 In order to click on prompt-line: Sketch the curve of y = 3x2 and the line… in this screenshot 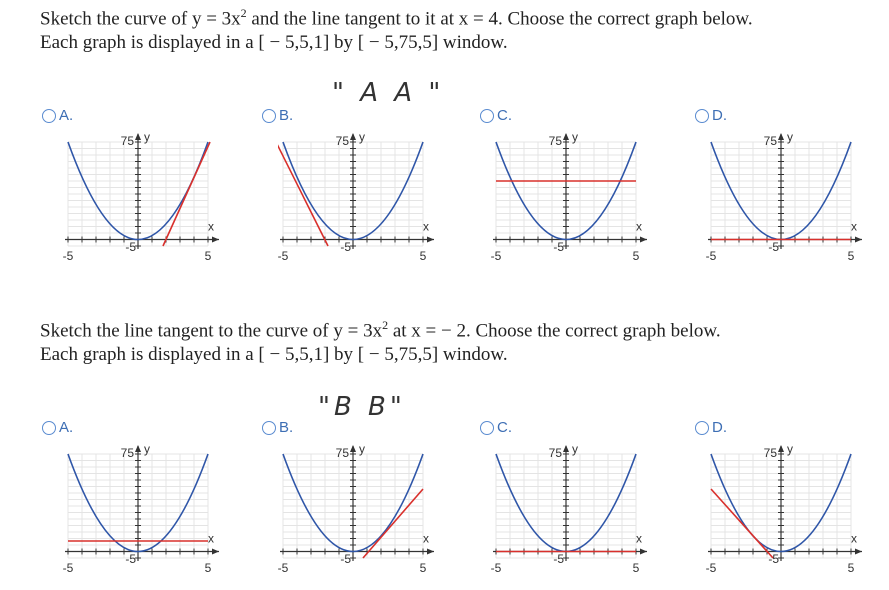, I will do `click(396, 18)`.